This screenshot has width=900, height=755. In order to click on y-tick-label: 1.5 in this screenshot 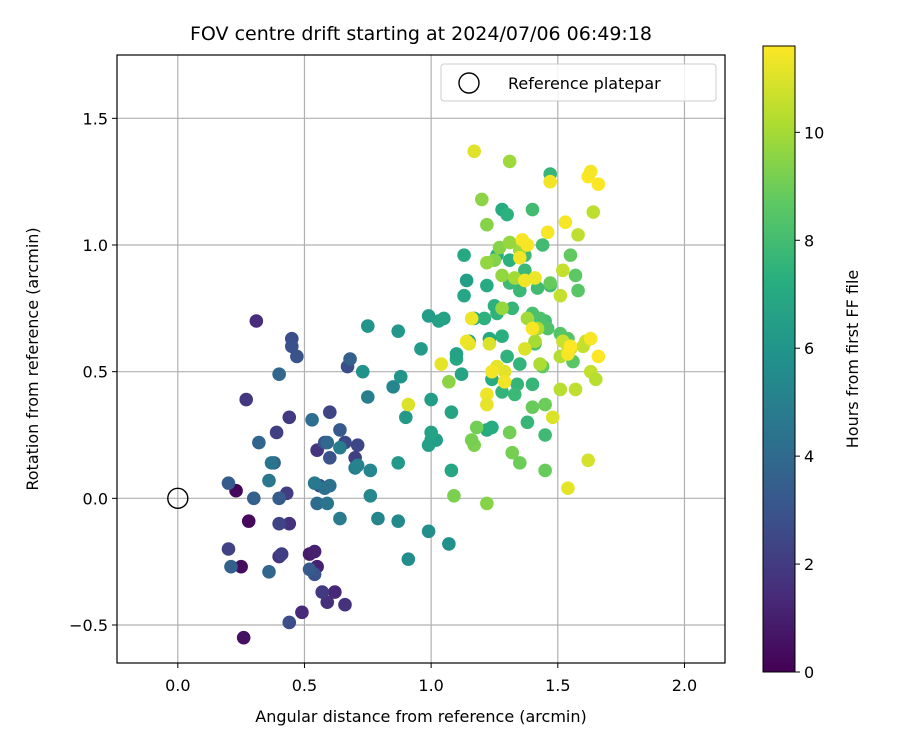, I will do `click(95, 118)`.